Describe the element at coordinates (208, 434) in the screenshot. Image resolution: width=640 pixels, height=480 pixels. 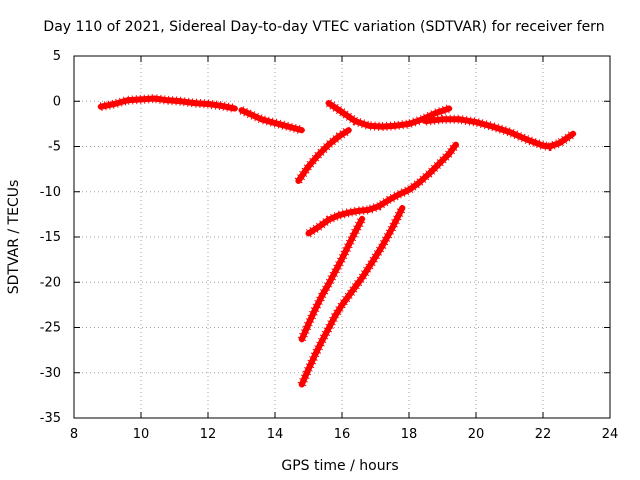
I see `x-tick-label: 12` at that location.